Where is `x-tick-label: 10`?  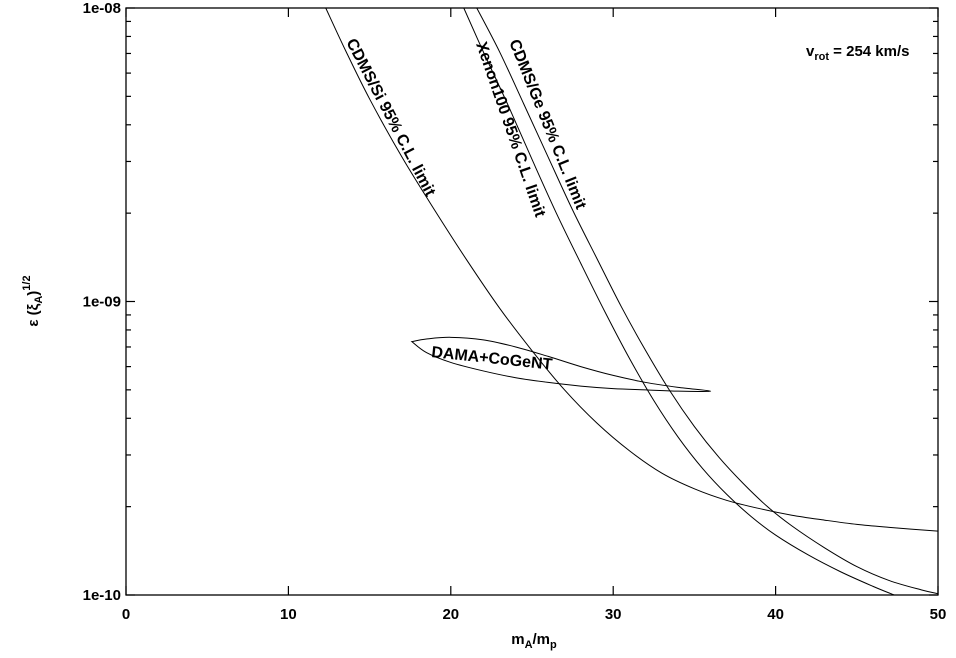 x-tick-label: 10 is located at coordinates (288, 614).